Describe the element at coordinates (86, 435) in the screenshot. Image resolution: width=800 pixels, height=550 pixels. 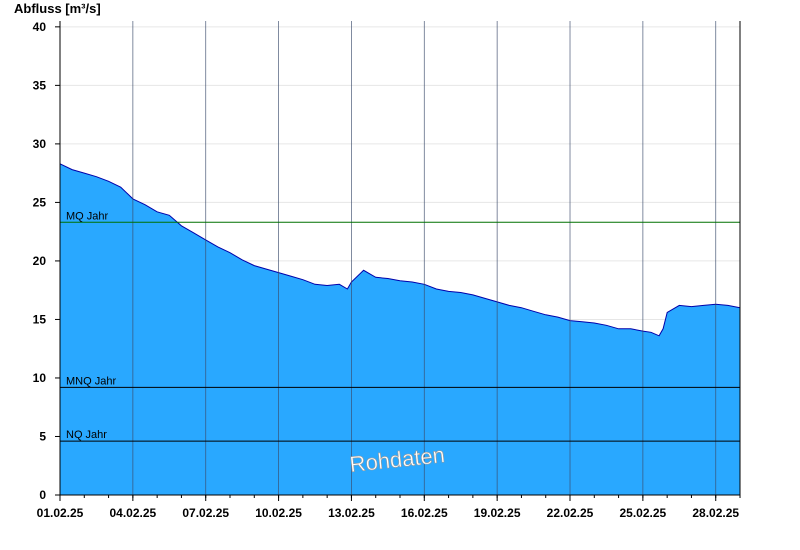
I see `reference-line-label: NQ Jahr` at that location.